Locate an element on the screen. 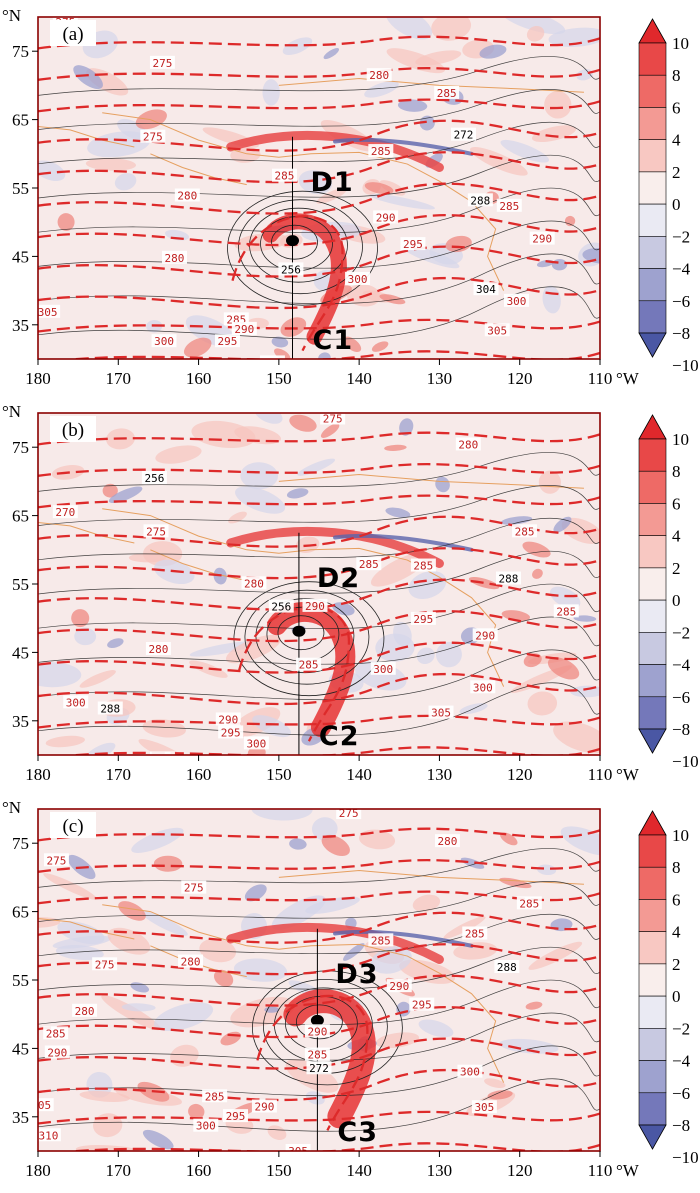 Image resolution: width=700 pixels, height=1193 pixels. colorbar-bottom-triangle is located at coordinates (652, 741).